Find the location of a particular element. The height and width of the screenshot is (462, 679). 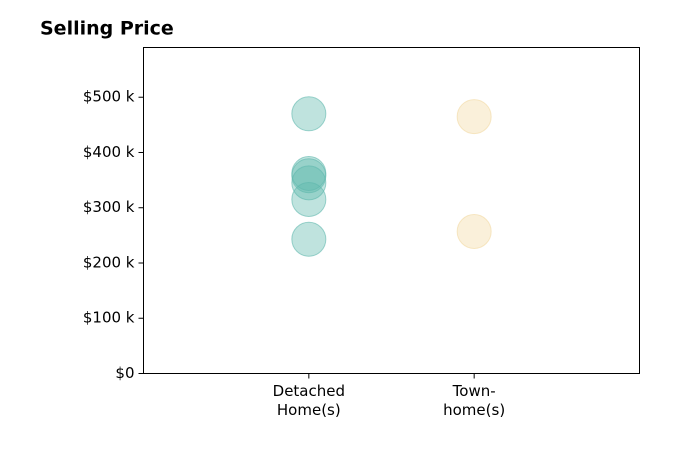

y-tick-label: $0 is located at coordinates (124, 373).